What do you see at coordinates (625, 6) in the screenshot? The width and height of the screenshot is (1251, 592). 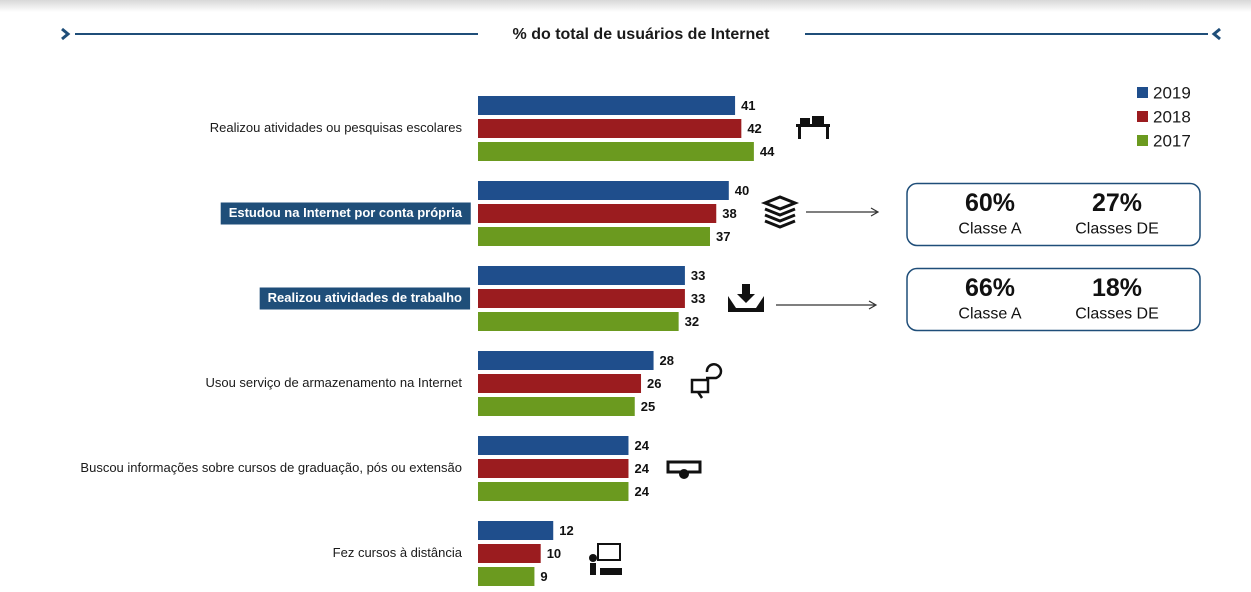 I see `top-shadow` at bounding box center [625, 6].